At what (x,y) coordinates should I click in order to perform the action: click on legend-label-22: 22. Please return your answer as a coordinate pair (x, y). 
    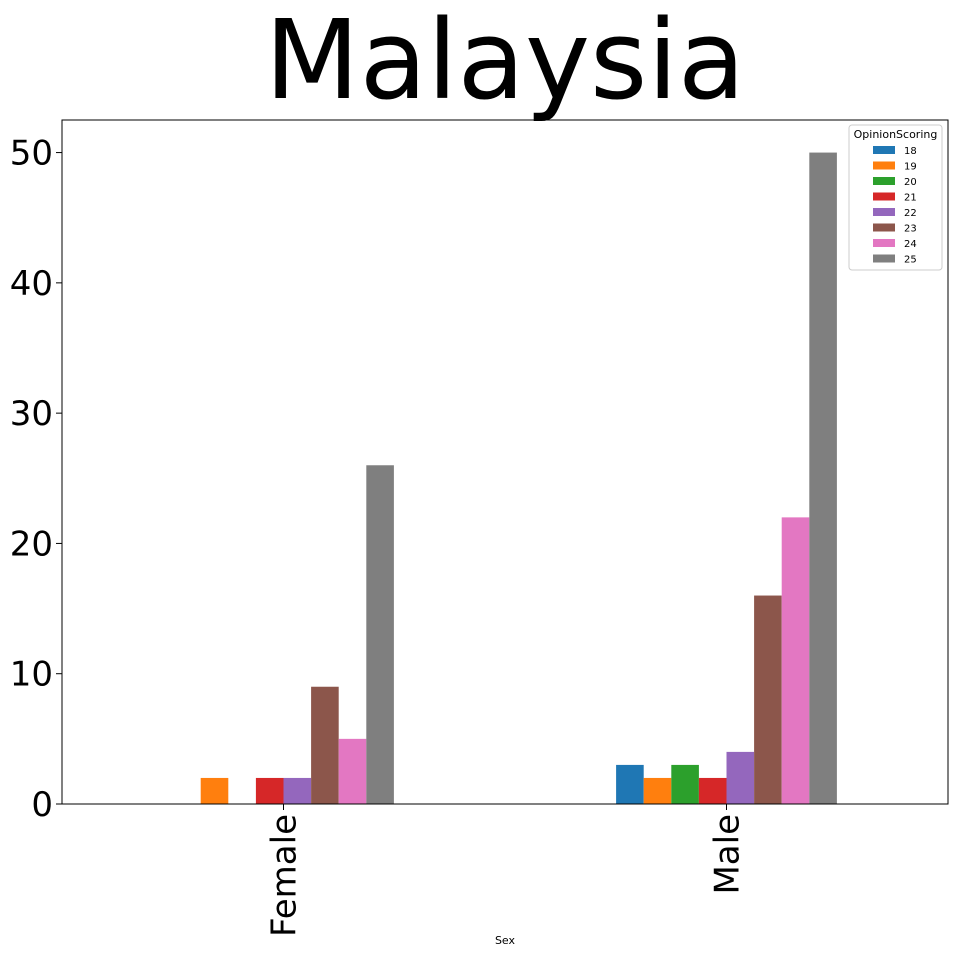
    Looking at the image, I should click on (910, 213).